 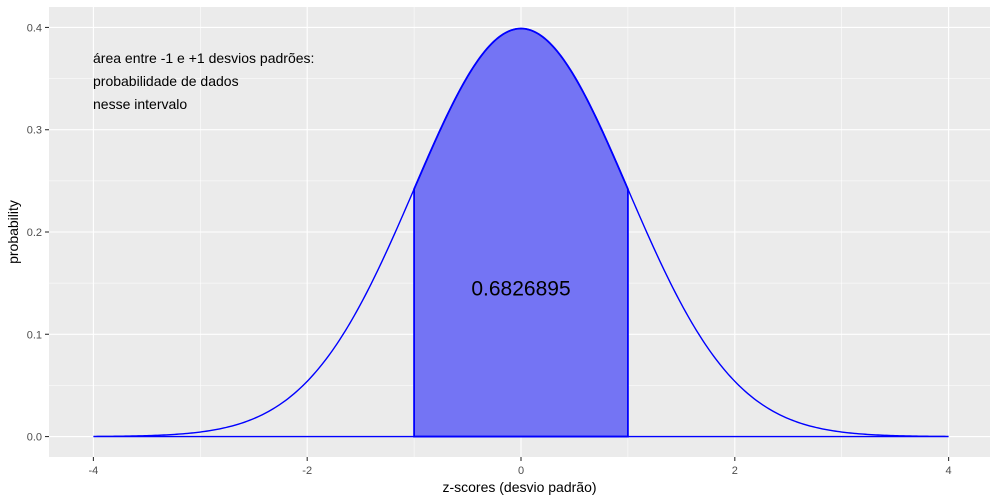 I want to click on x-axis: -4 -2 0 2 4, so click(x=520, y=467).